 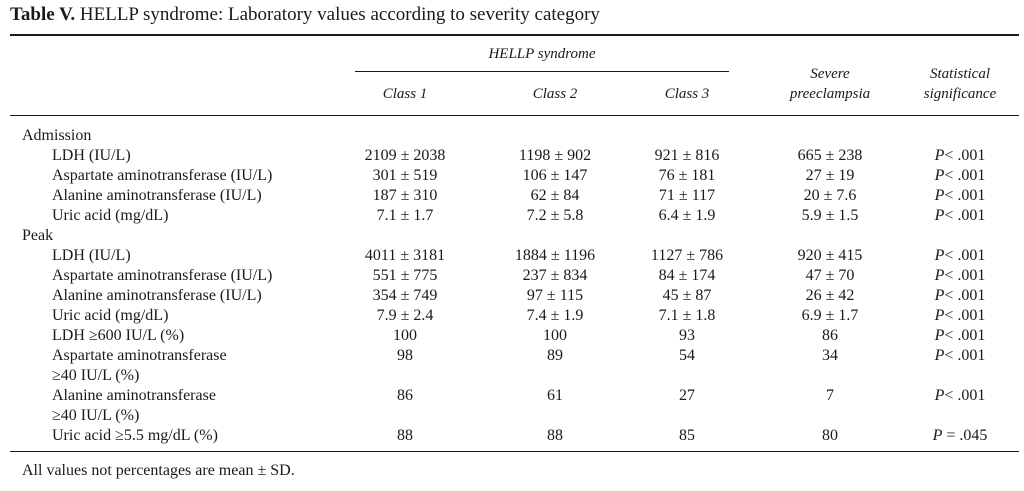 I want to click on value-c1: 301 ± 519, so click(x=405, y=175).